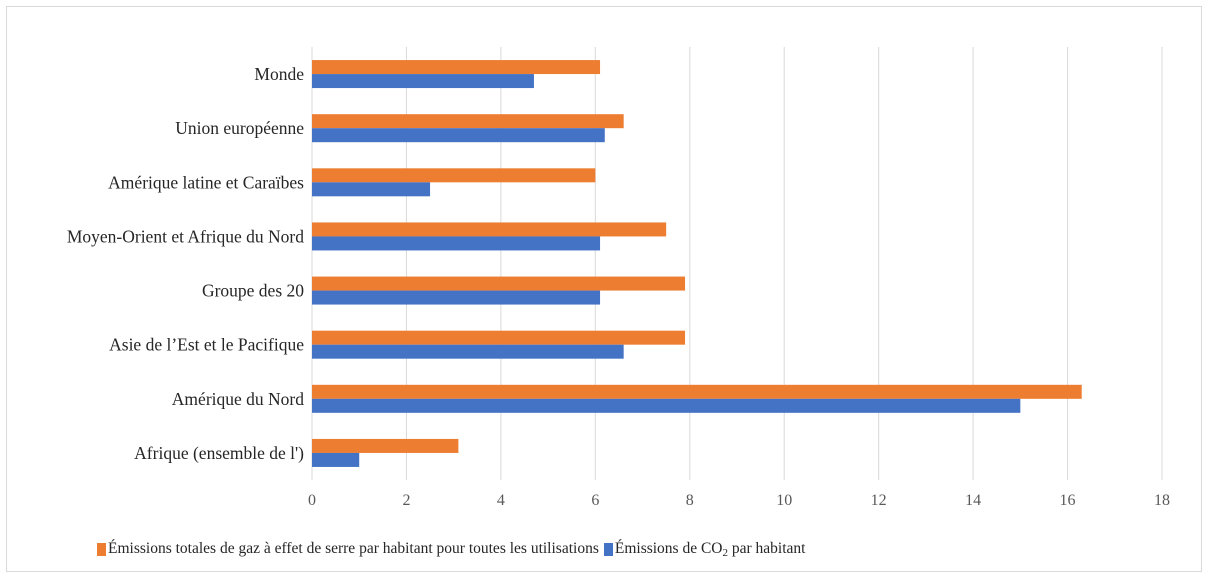  I want to click on legend-swatch-co2, so click(608, 549).